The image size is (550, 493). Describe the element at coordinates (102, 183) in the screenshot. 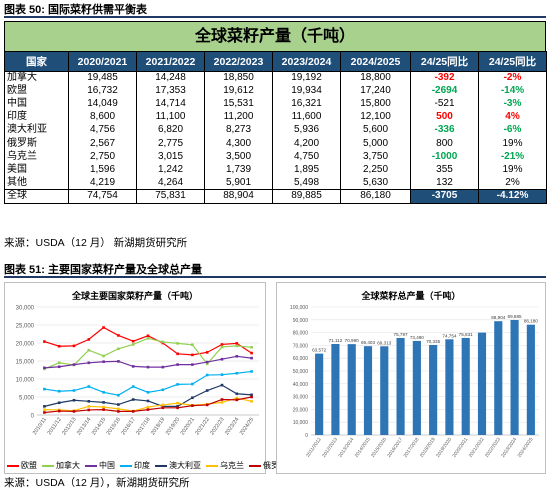

I see `table-cell: 4,219` at that location.